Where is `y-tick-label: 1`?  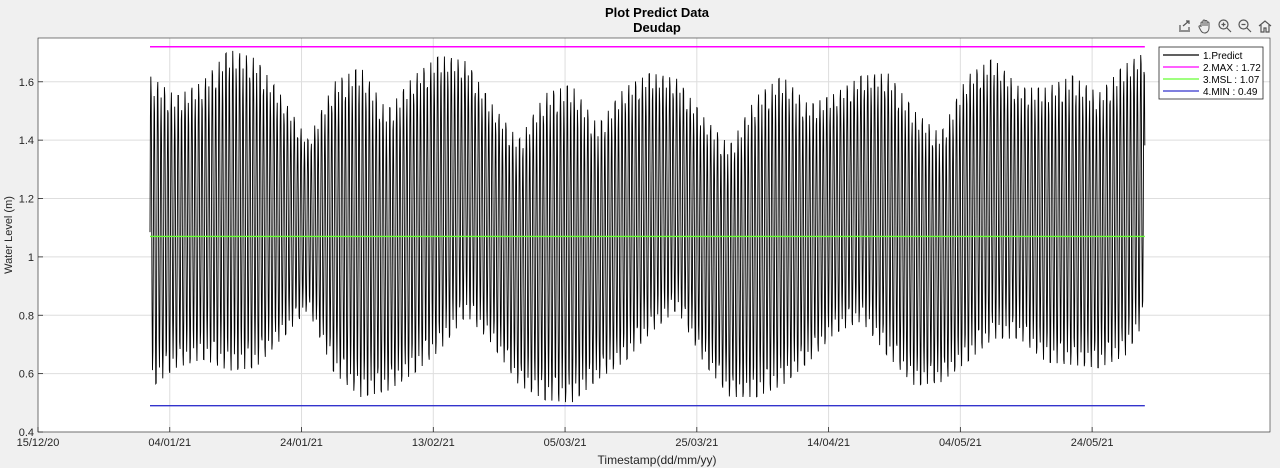
y-tick-label: 1 is located at coordinates (31, 258).